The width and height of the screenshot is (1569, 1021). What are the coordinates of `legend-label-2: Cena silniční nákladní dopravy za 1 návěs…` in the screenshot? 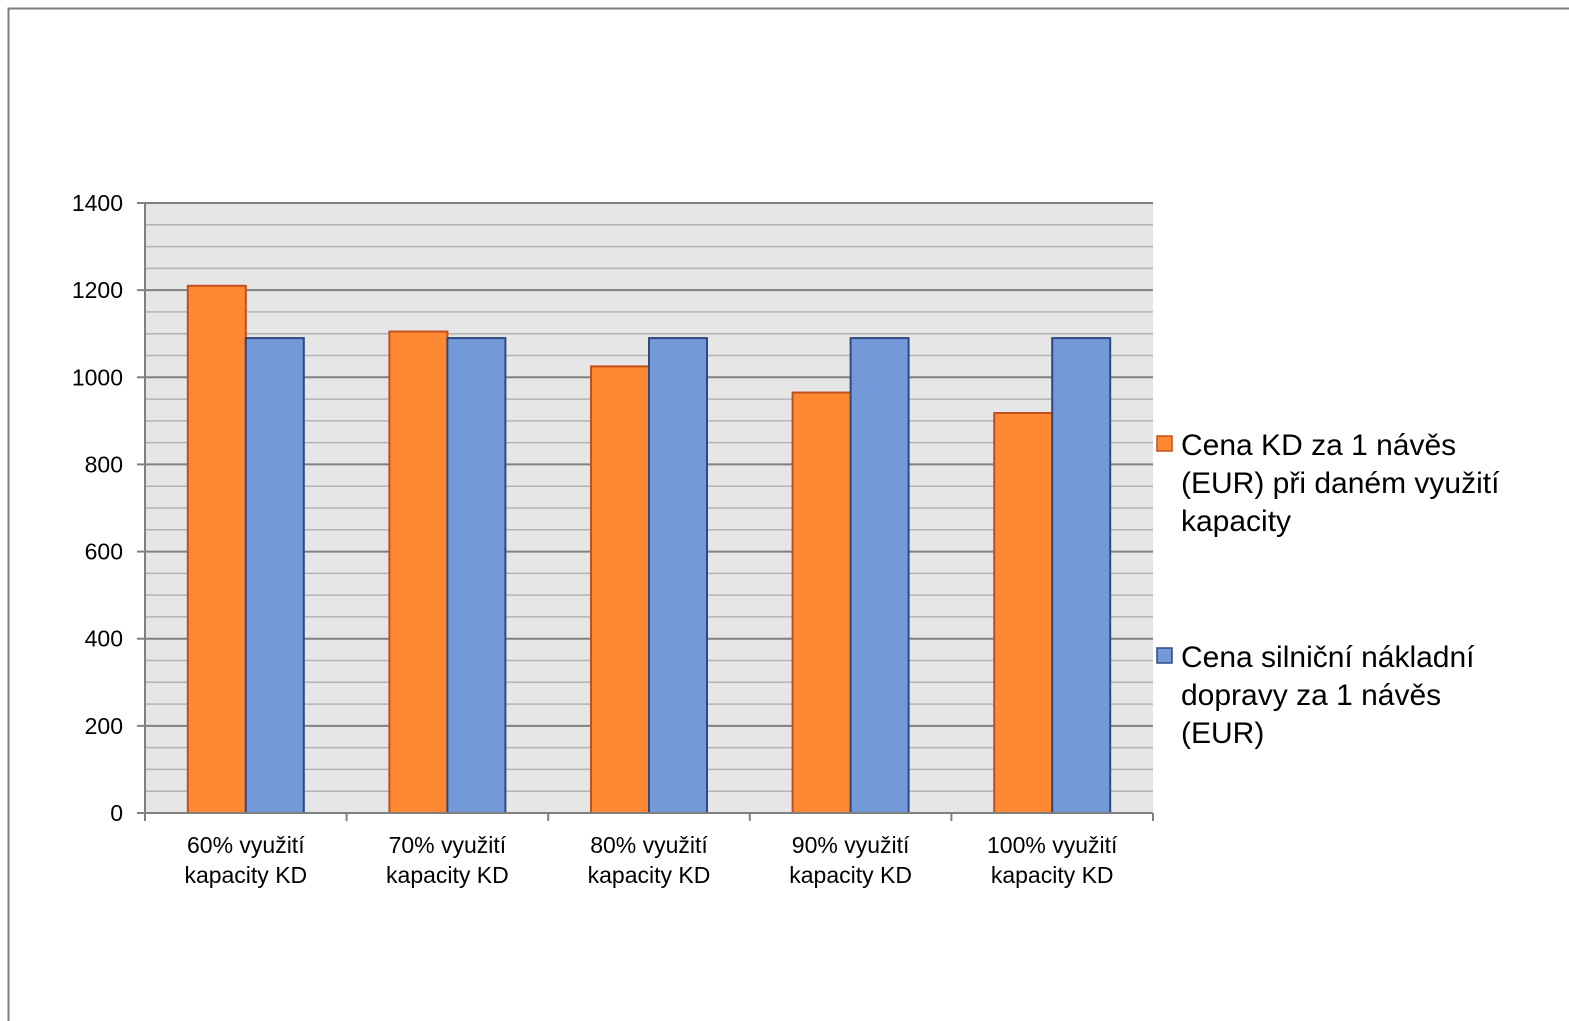 It's located at (1328, 695).